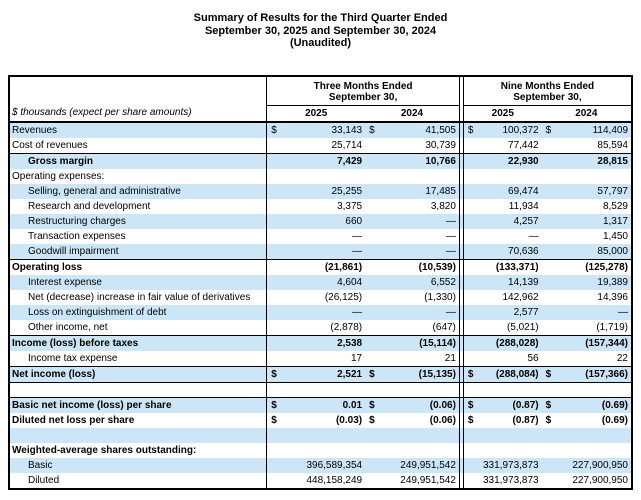 Image resolution: width=641 pixels, height=500 pixels. I want to click on year-col-2025: 2025, so click(316, 114).